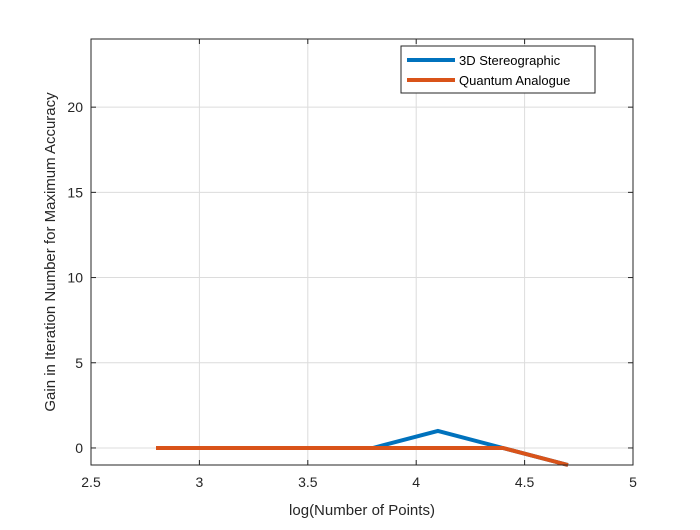  I want to click on legend-label: 3D Stereographic, so click(510, 60).